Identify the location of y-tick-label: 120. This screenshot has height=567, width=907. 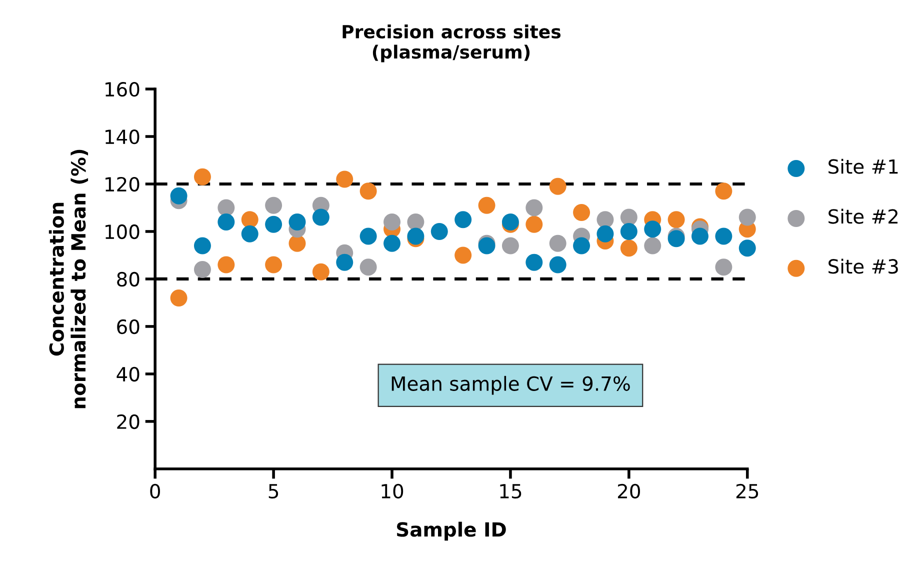
(123, 184).